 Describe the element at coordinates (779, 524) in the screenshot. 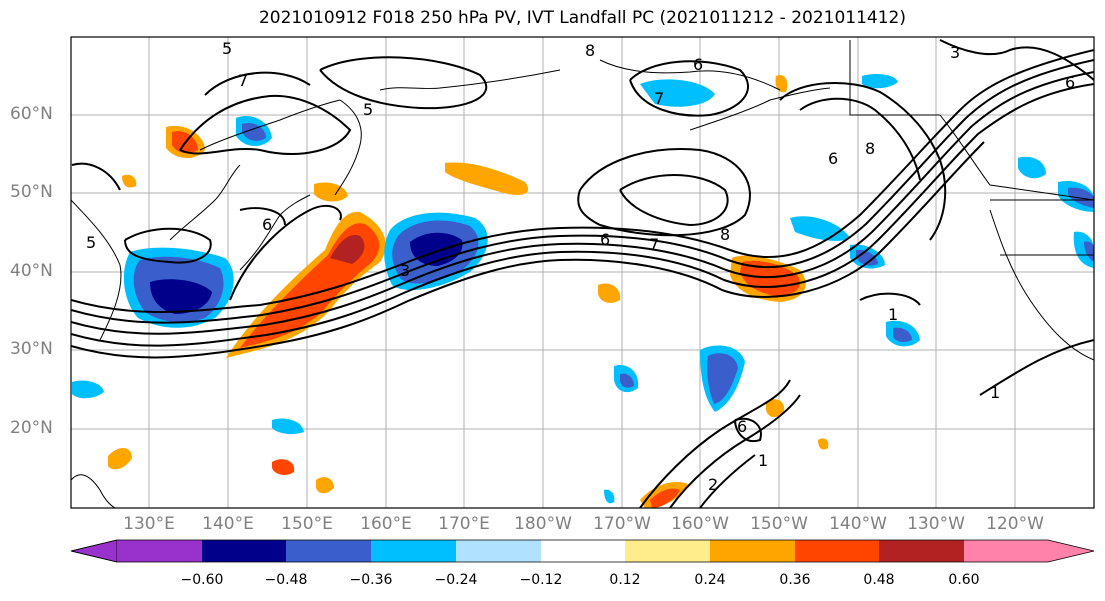

I see `lon-label: 150°W` at that location.